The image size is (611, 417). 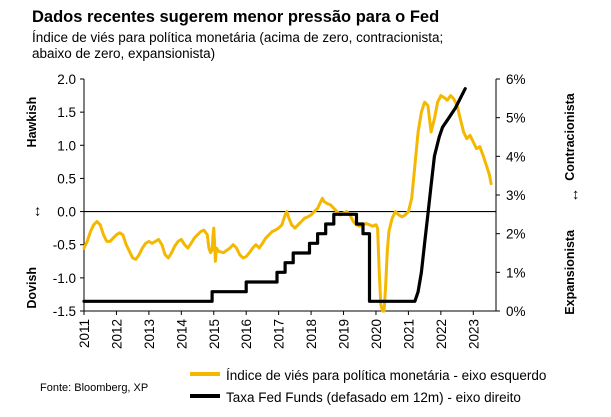 I want to click on y-tick-label-right: 6%, so click(x=516, y=79).